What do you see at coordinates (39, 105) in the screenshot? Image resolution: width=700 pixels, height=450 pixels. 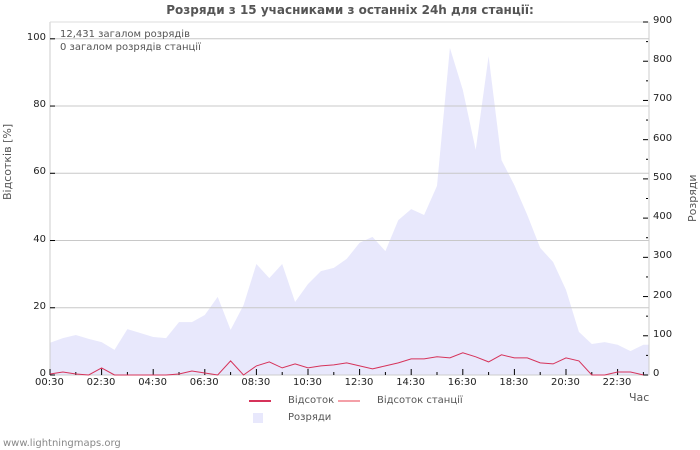 I see `y-left-tick-label: 80` at bounding box center [39, 105].